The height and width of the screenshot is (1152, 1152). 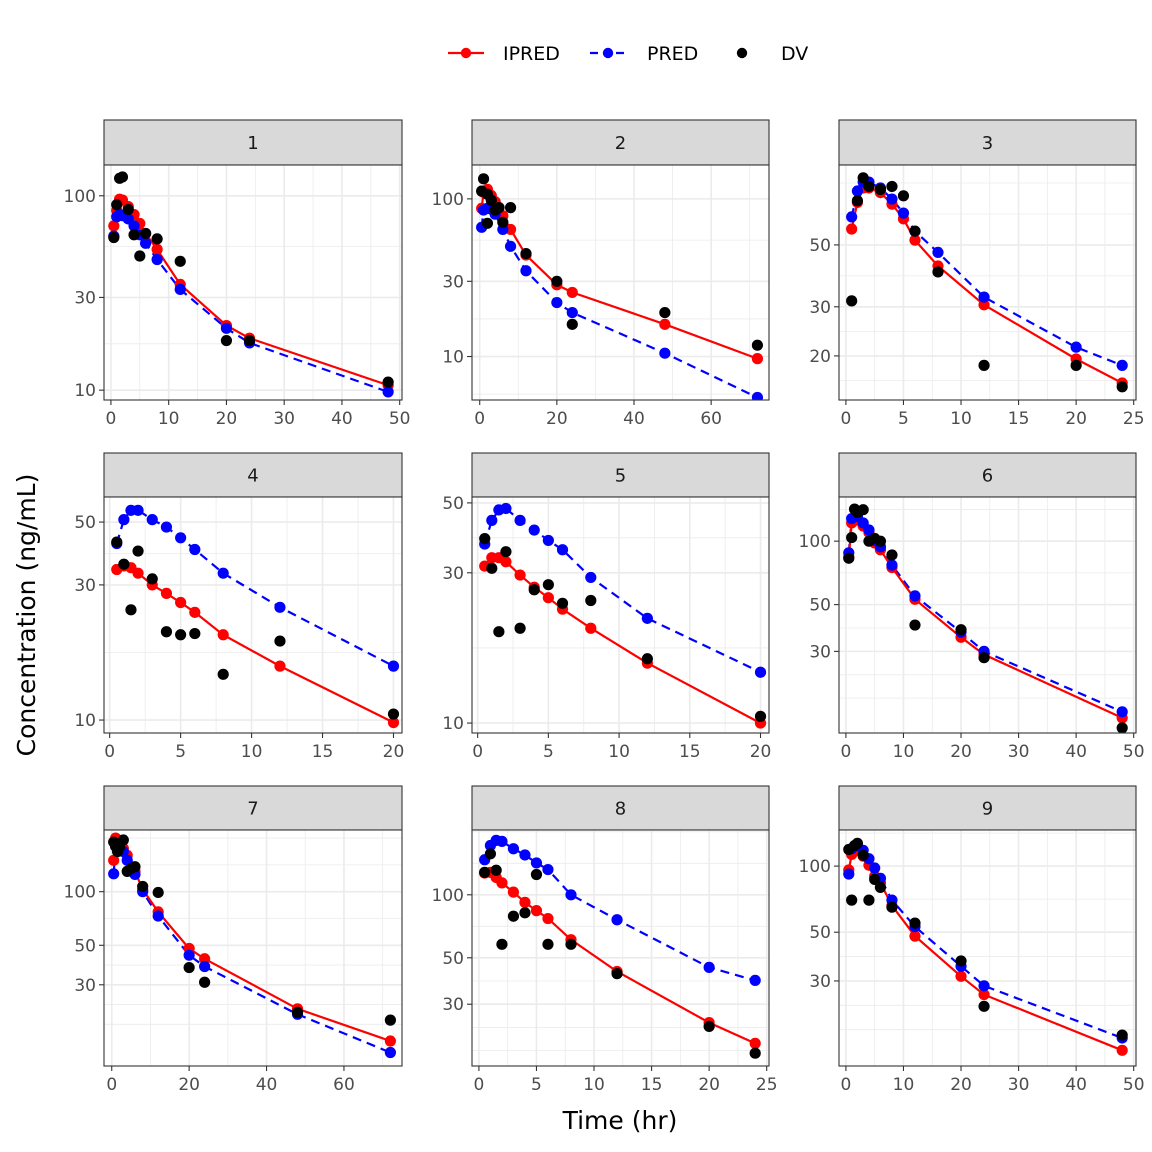 What do you see at coordinates (252, 143) in the screenshot?
I see `strip-label: 1` at bounding box center [252, 143].